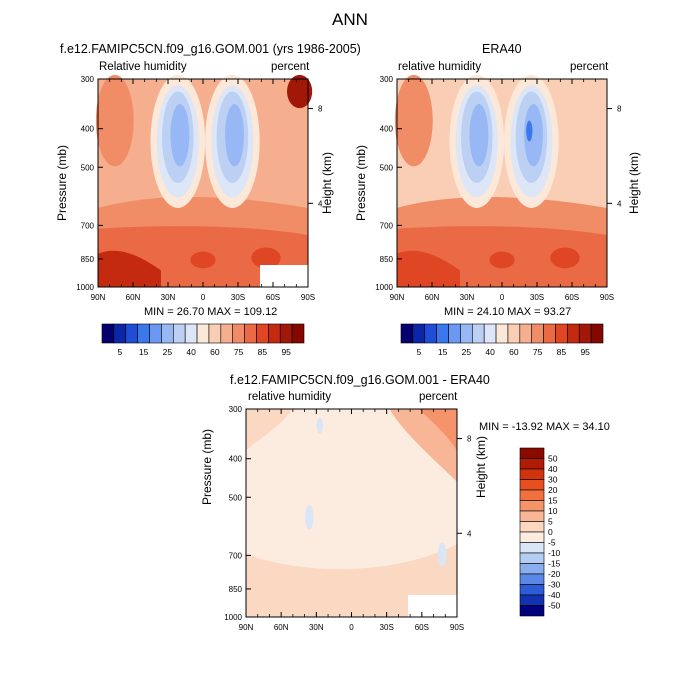 The image size is (700, 700). Describe the element at coordinates (552, 543) in the screenshot. I see `colorbar-label: -5` at that location.